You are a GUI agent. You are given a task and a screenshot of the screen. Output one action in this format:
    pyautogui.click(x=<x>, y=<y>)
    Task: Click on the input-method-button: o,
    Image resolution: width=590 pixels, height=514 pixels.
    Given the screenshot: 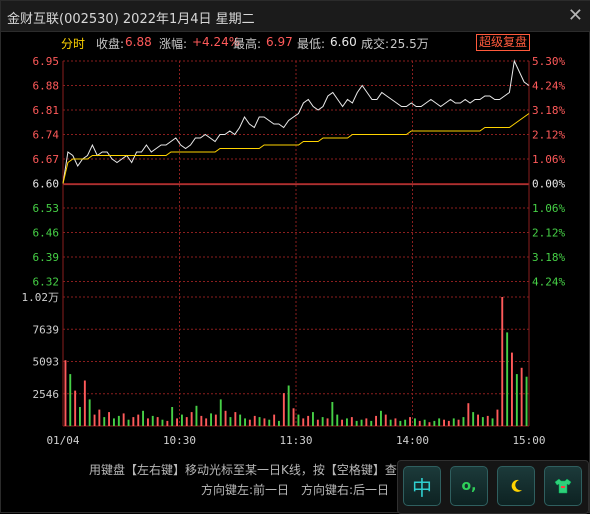 What is the action you would take?
    pyautogui.click(x=469, y=486)
    